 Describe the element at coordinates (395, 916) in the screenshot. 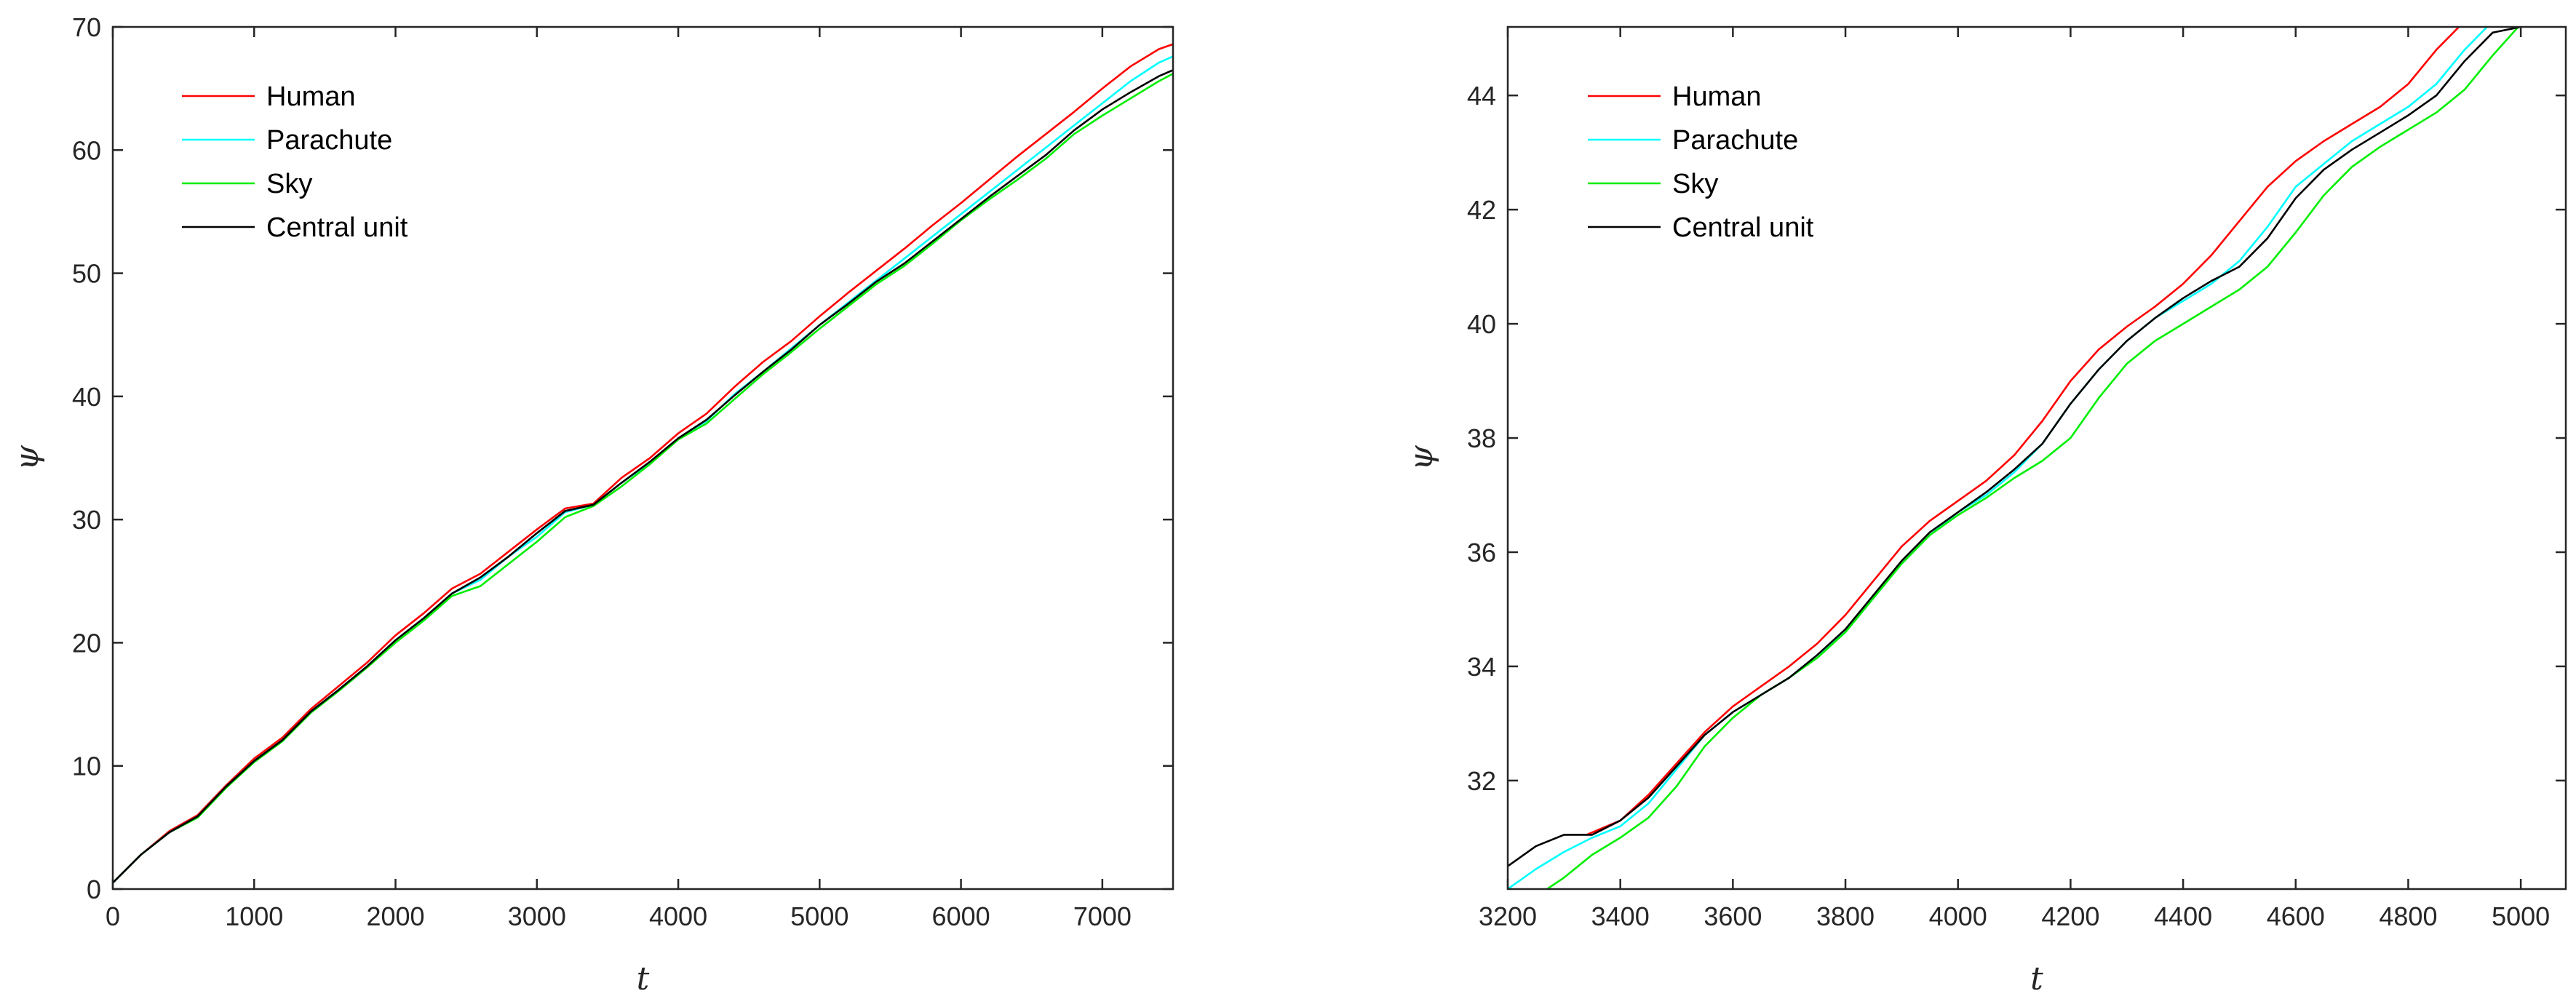

I see `x-tick-label: 2000` at that location.